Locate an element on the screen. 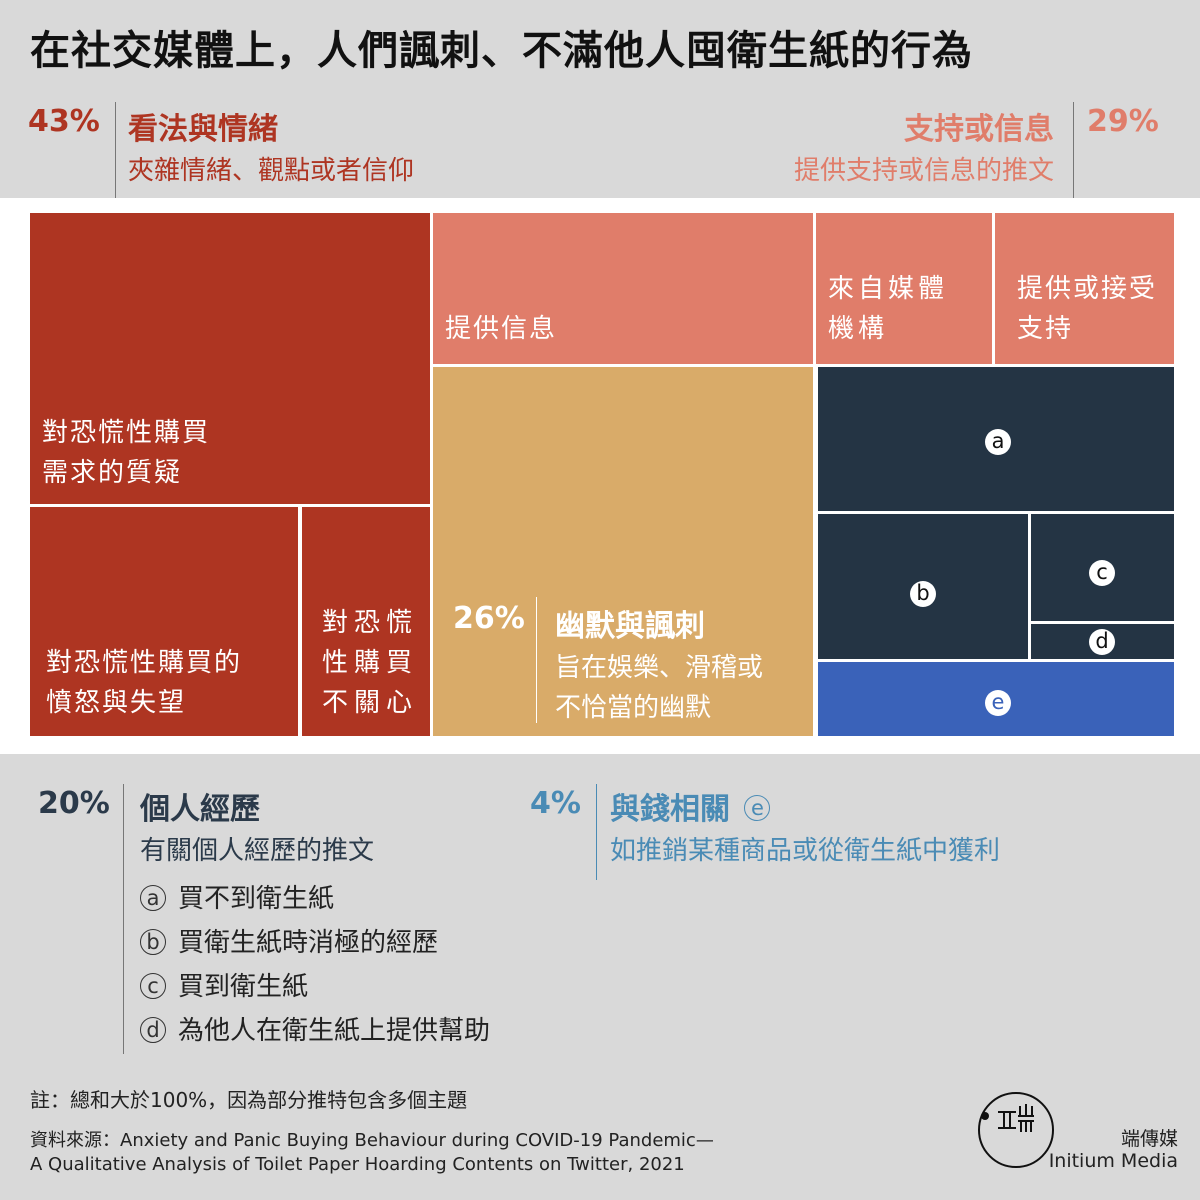 The height and width of the screenshot is (1200, 1200). legend-item-c-label: 買到衛生紙 is located at coordinates (243, 987).